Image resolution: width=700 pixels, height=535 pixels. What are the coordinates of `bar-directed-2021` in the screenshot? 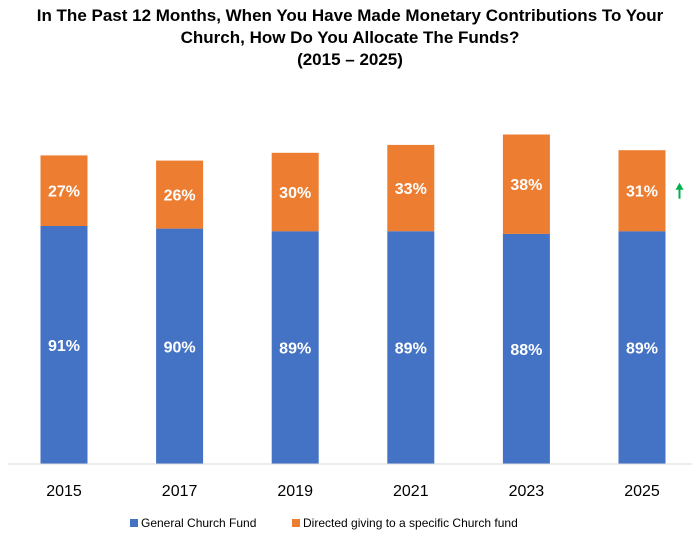 It's located at (411, 188).